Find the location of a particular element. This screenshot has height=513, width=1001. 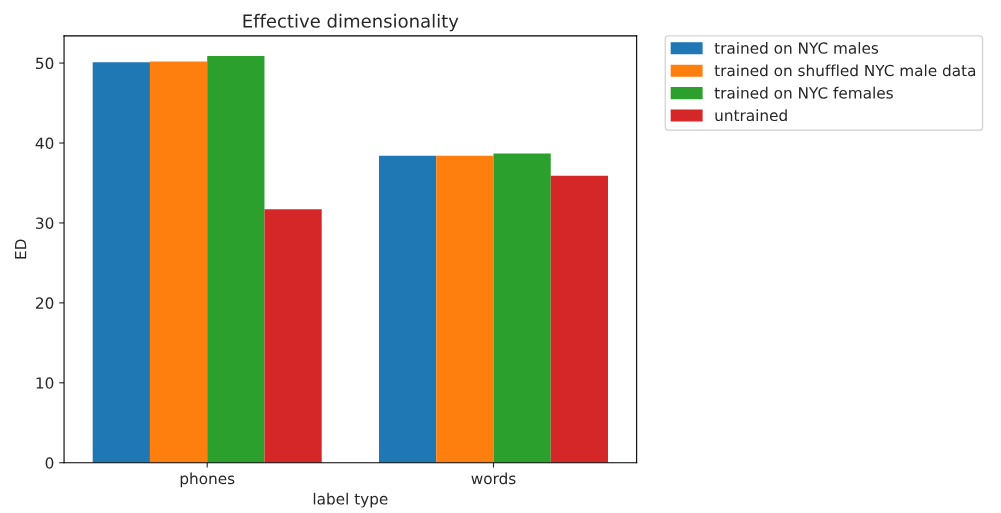

y-axis-title: ED is located at coordinates (21, 249).